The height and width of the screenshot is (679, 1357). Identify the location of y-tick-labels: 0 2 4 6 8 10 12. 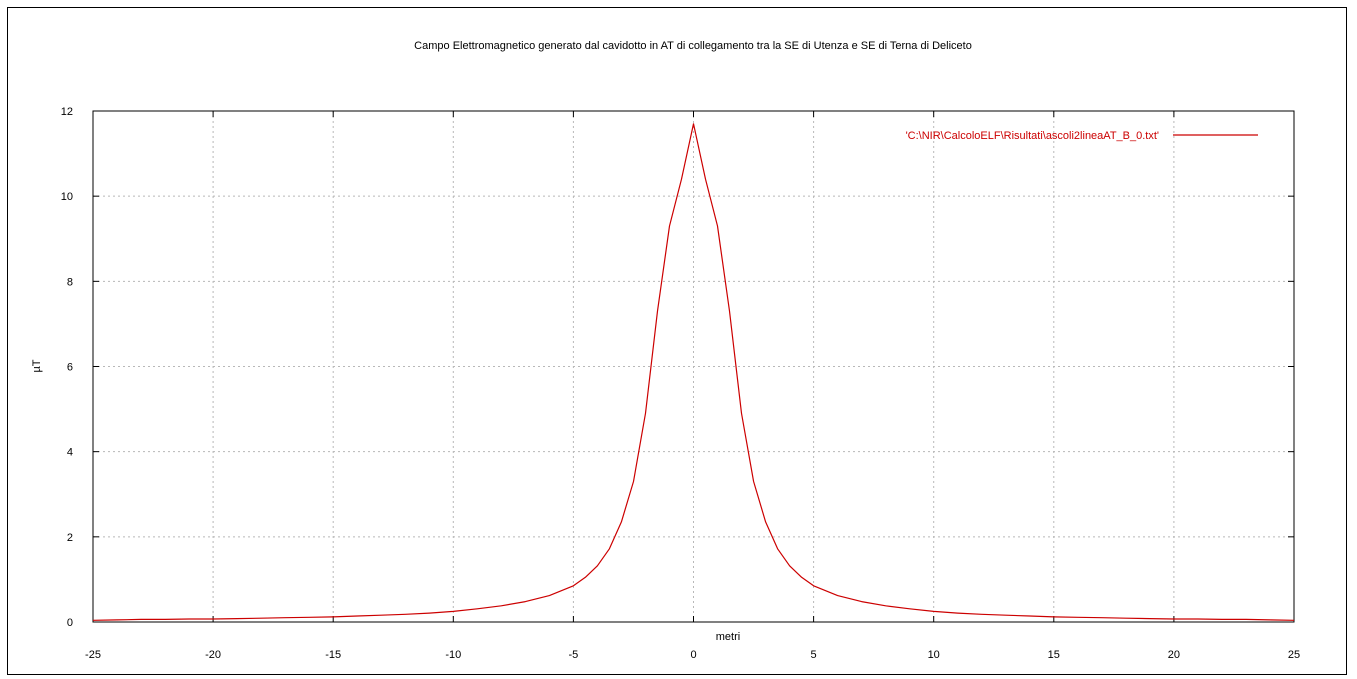
(67, 367).